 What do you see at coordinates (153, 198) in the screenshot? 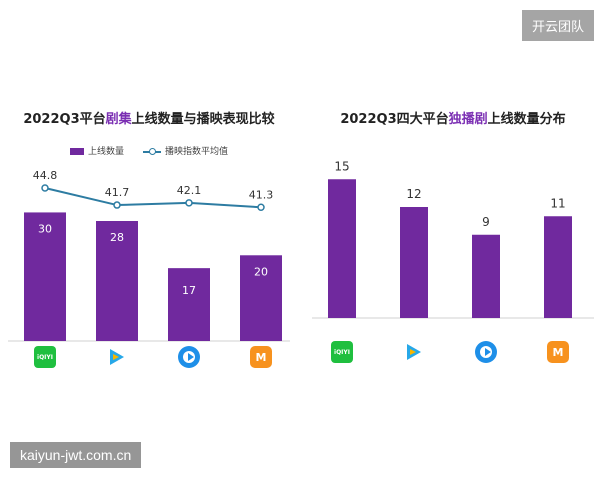
I see `line-index-series` at bounding box center [153, 198].